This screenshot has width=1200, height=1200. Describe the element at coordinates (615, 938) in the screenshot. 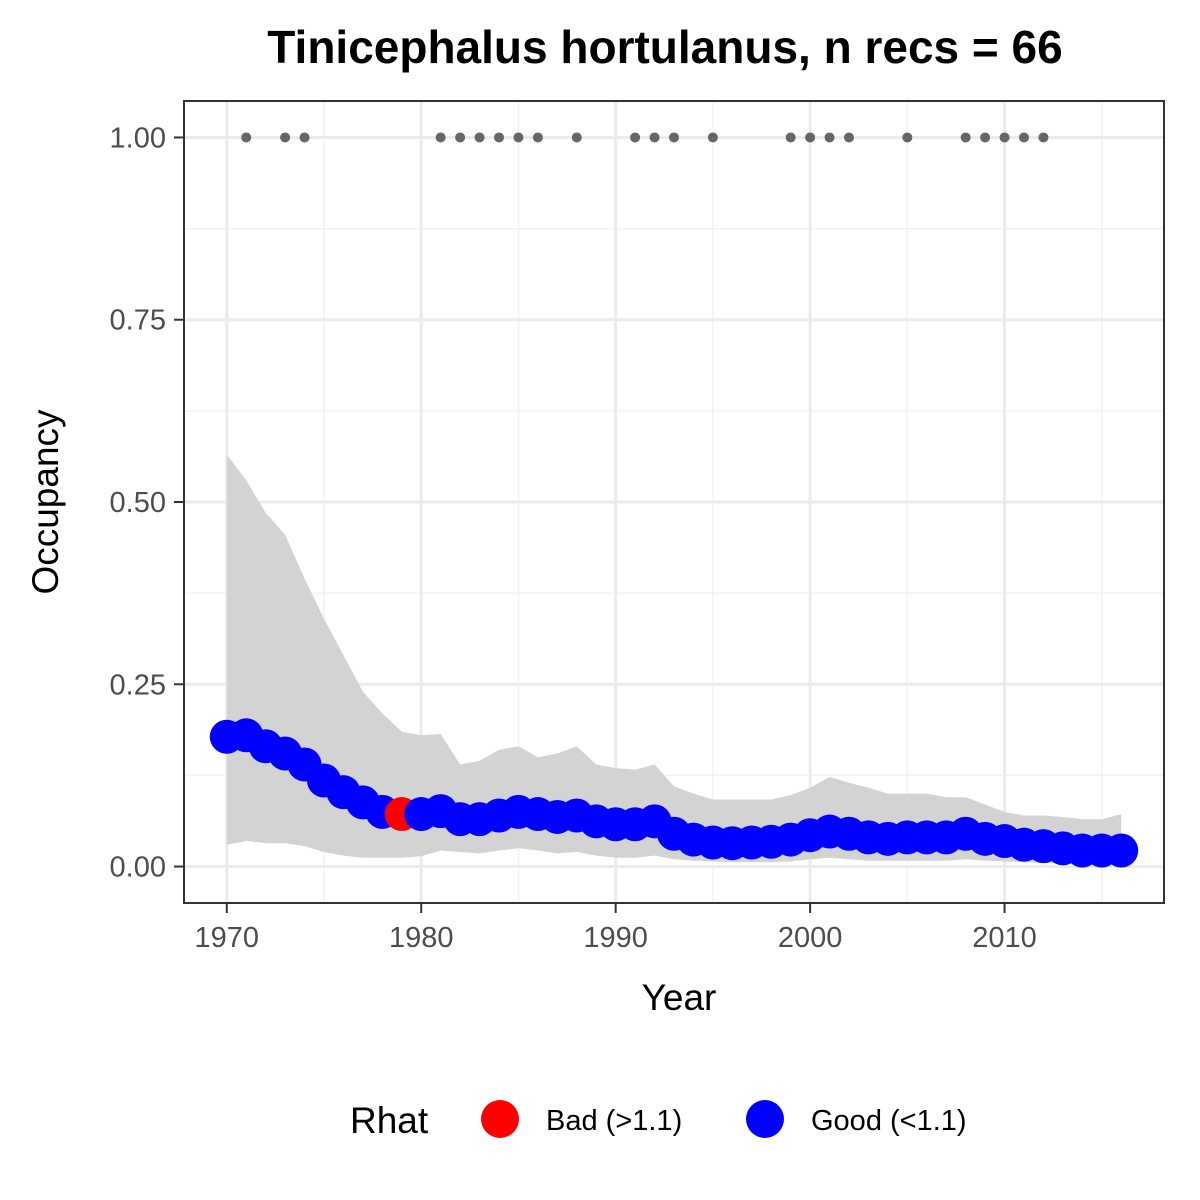

I see `x-tick-label: 1990` at that location.